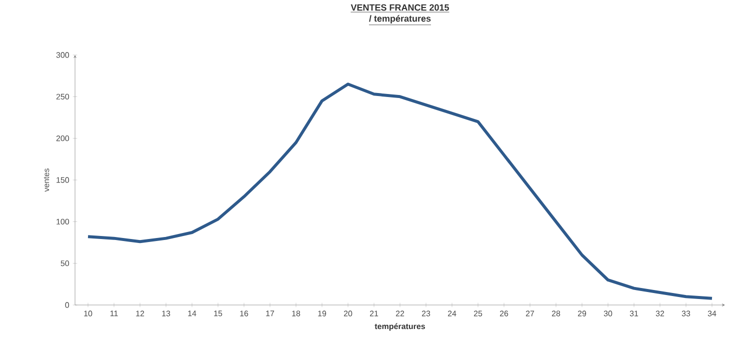 This screenshot has width=731, height=345. Describe the element at coordinates (608, 313) in the screenshot. I see `x-tick-label: 30` at that location.